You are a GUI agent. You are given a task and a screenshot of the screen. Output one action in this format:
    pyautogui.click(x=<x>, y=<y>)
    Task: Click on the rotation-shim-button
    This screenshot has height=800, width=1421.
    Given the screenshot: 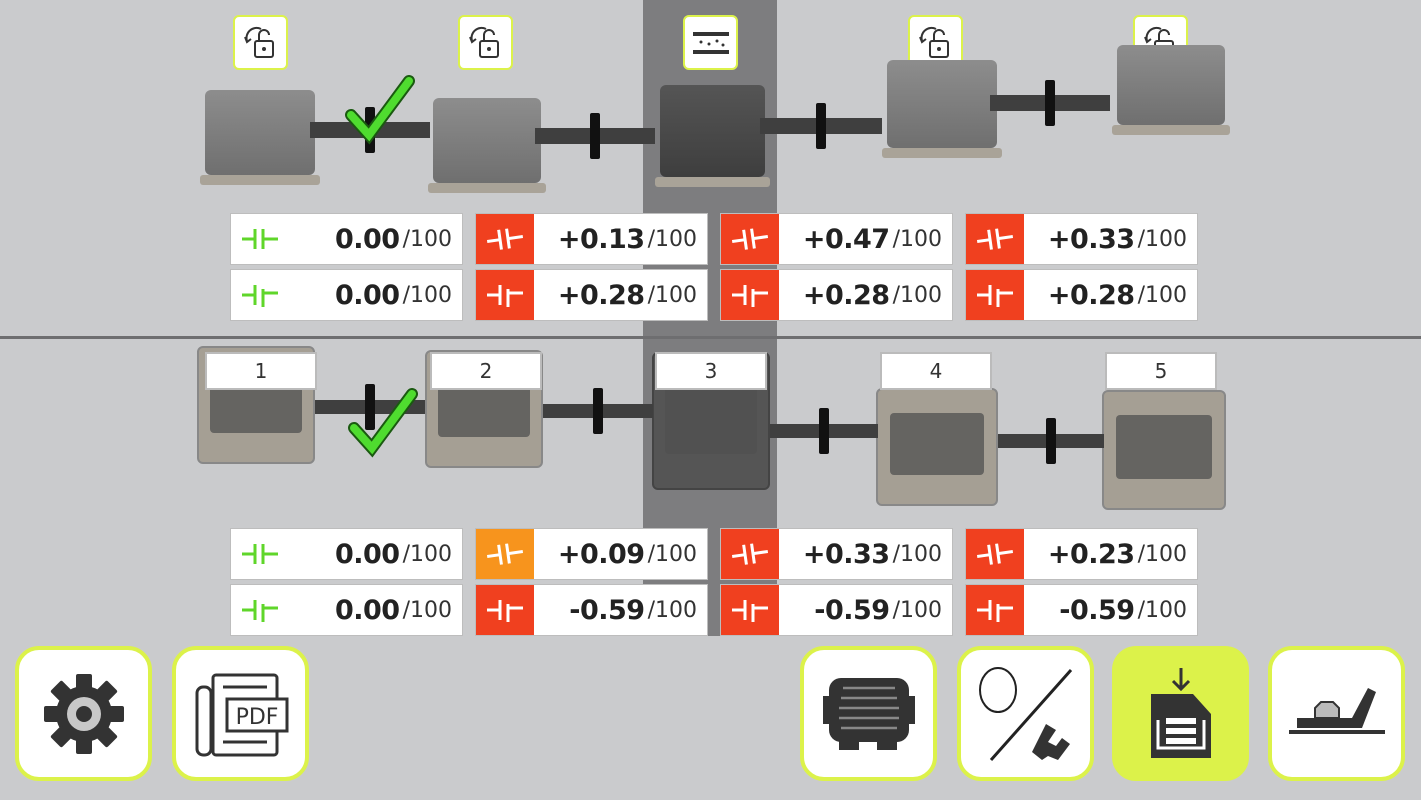 What is the action you would take?
    pyautogui.click(x=1025, y=713)
    